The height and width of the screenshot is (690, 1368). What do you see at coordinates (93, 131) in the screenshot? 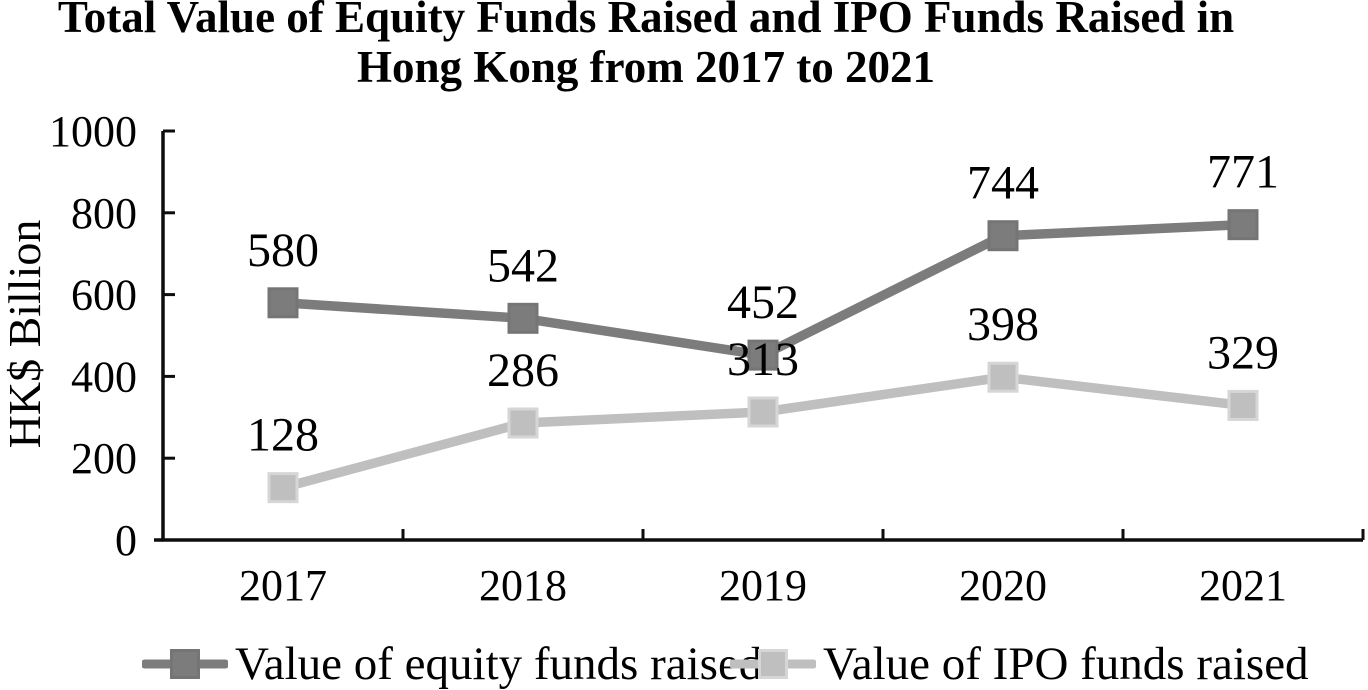
I see `y-tick-label: 1000` at bounding box center [93, 131].